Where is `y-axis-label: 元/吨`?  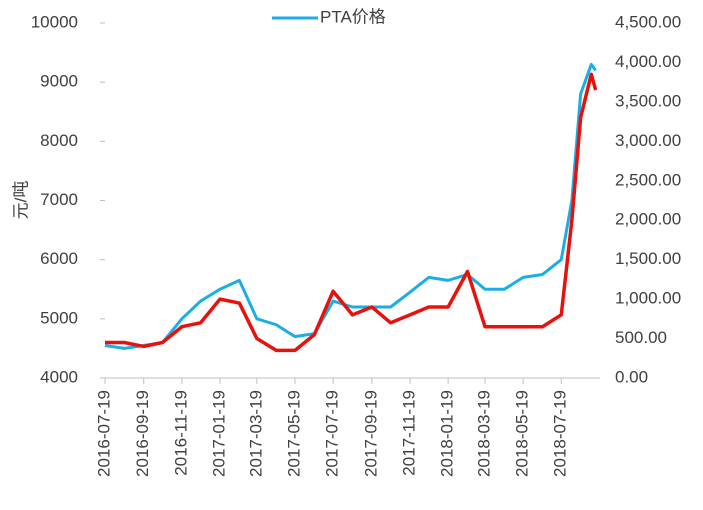 y-axis-label: 元/吨 is located at coordinates (20, 200).